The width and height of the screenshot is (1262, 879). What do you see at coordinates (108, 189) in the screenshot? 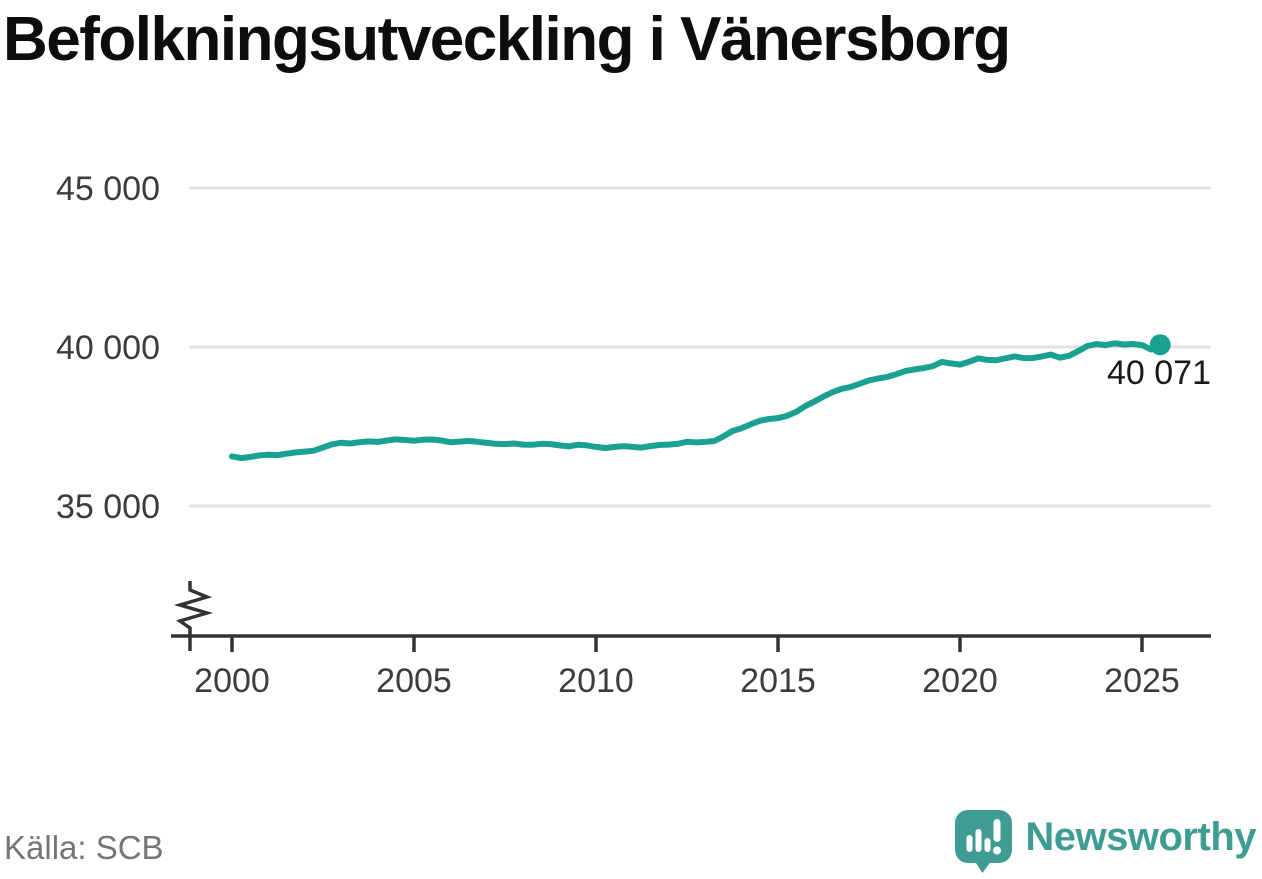
I see `y-tick-label: 45 000` at bounding box center [108, 189].